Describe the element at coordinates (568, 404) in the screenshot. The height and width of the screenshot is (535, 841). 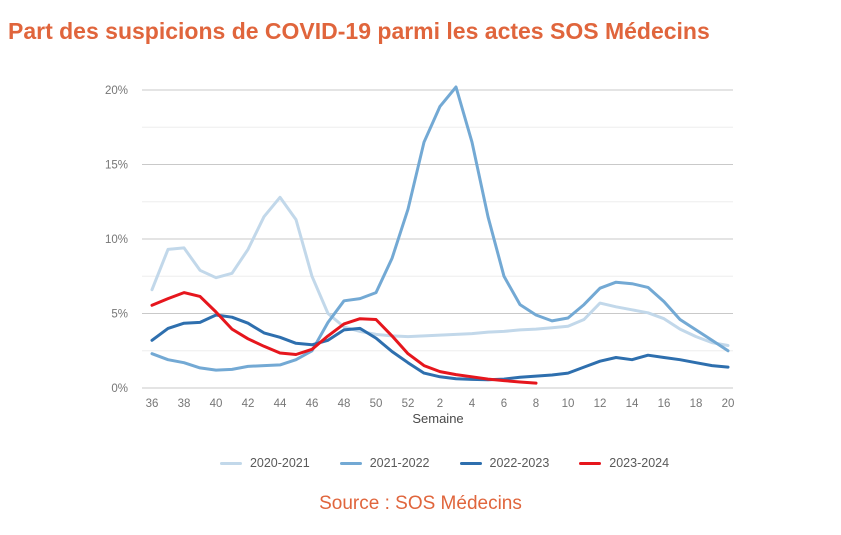
I see `x-tick-label: 10` at that location.